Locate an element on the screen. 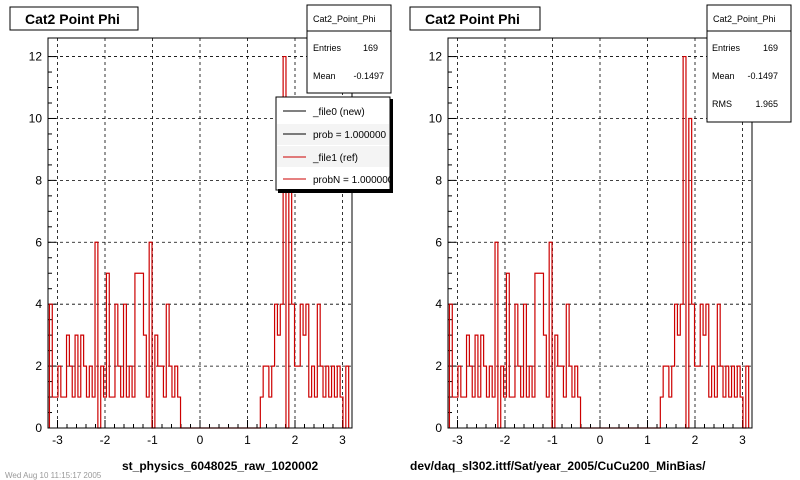 This screenshot has width=800, height=480. stats-box: Cat2_Point_Phi Entries 169 Mean -0.1497 is located at coordinates (349, 49).